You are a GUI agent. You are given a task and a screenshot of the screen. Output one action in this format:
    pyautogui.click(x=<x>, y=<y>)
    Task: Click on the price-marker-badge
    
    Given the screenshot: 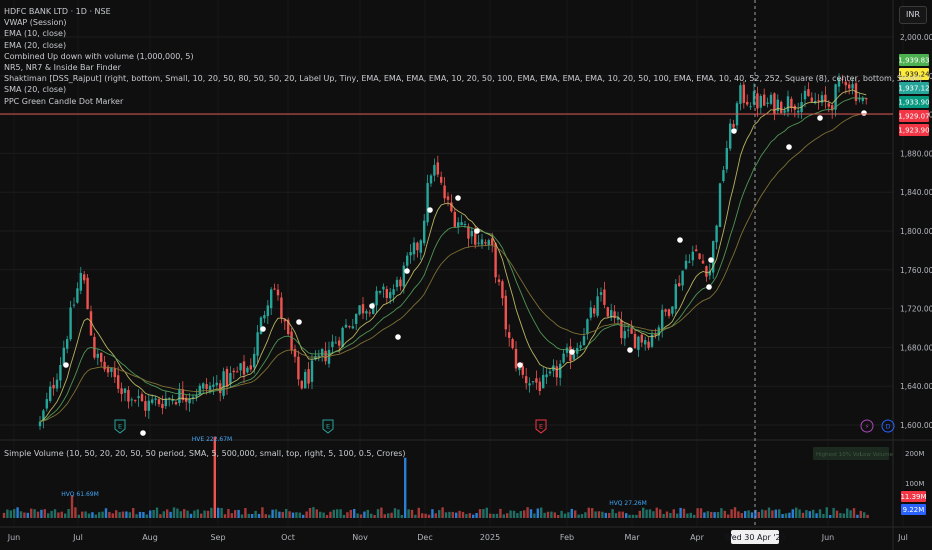 What is the action you would take?
    pyautogui.click(x=914, y=74)
    